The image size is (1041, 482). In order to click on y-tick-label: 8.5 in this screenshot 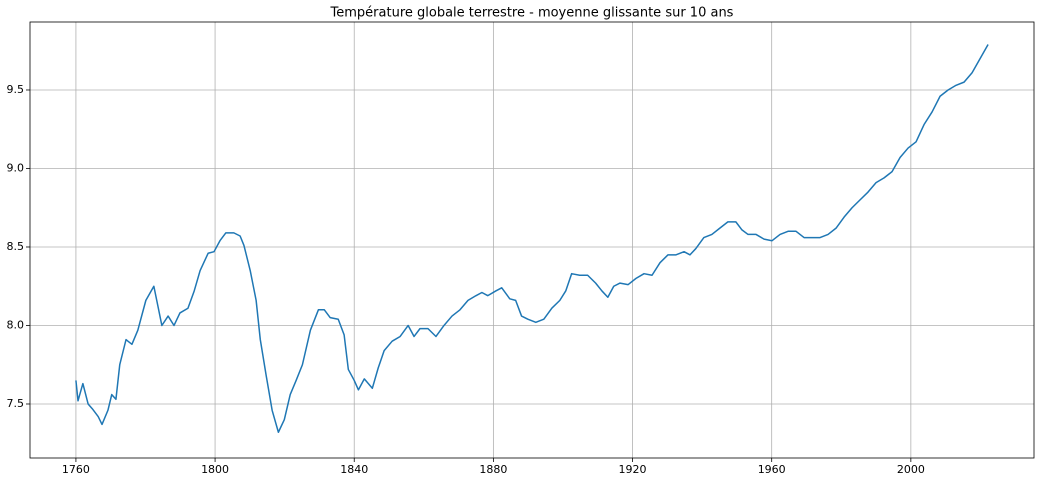, I will do `click(16, 246)`.